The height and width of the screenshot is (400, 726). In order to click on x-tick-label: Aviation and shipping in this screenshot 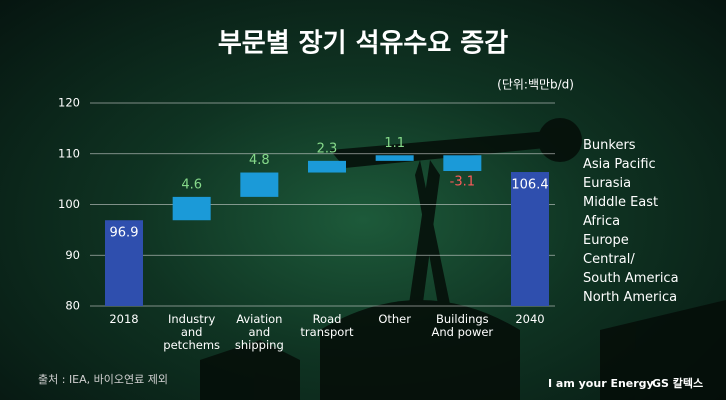, I will do `click(259, 332)`.